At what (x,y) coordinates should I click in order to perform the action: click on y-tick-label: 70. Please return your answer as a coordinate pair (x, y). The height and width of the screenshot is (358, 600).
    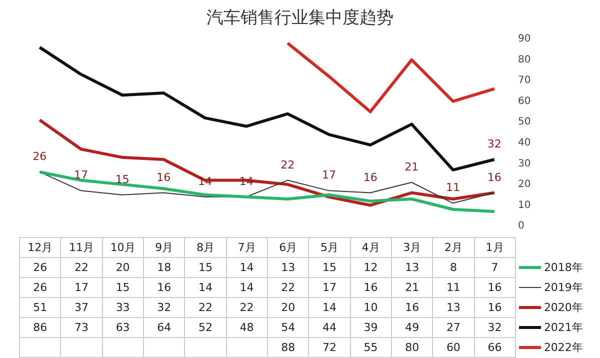
    Looking at the image, I should click on (524, 80).